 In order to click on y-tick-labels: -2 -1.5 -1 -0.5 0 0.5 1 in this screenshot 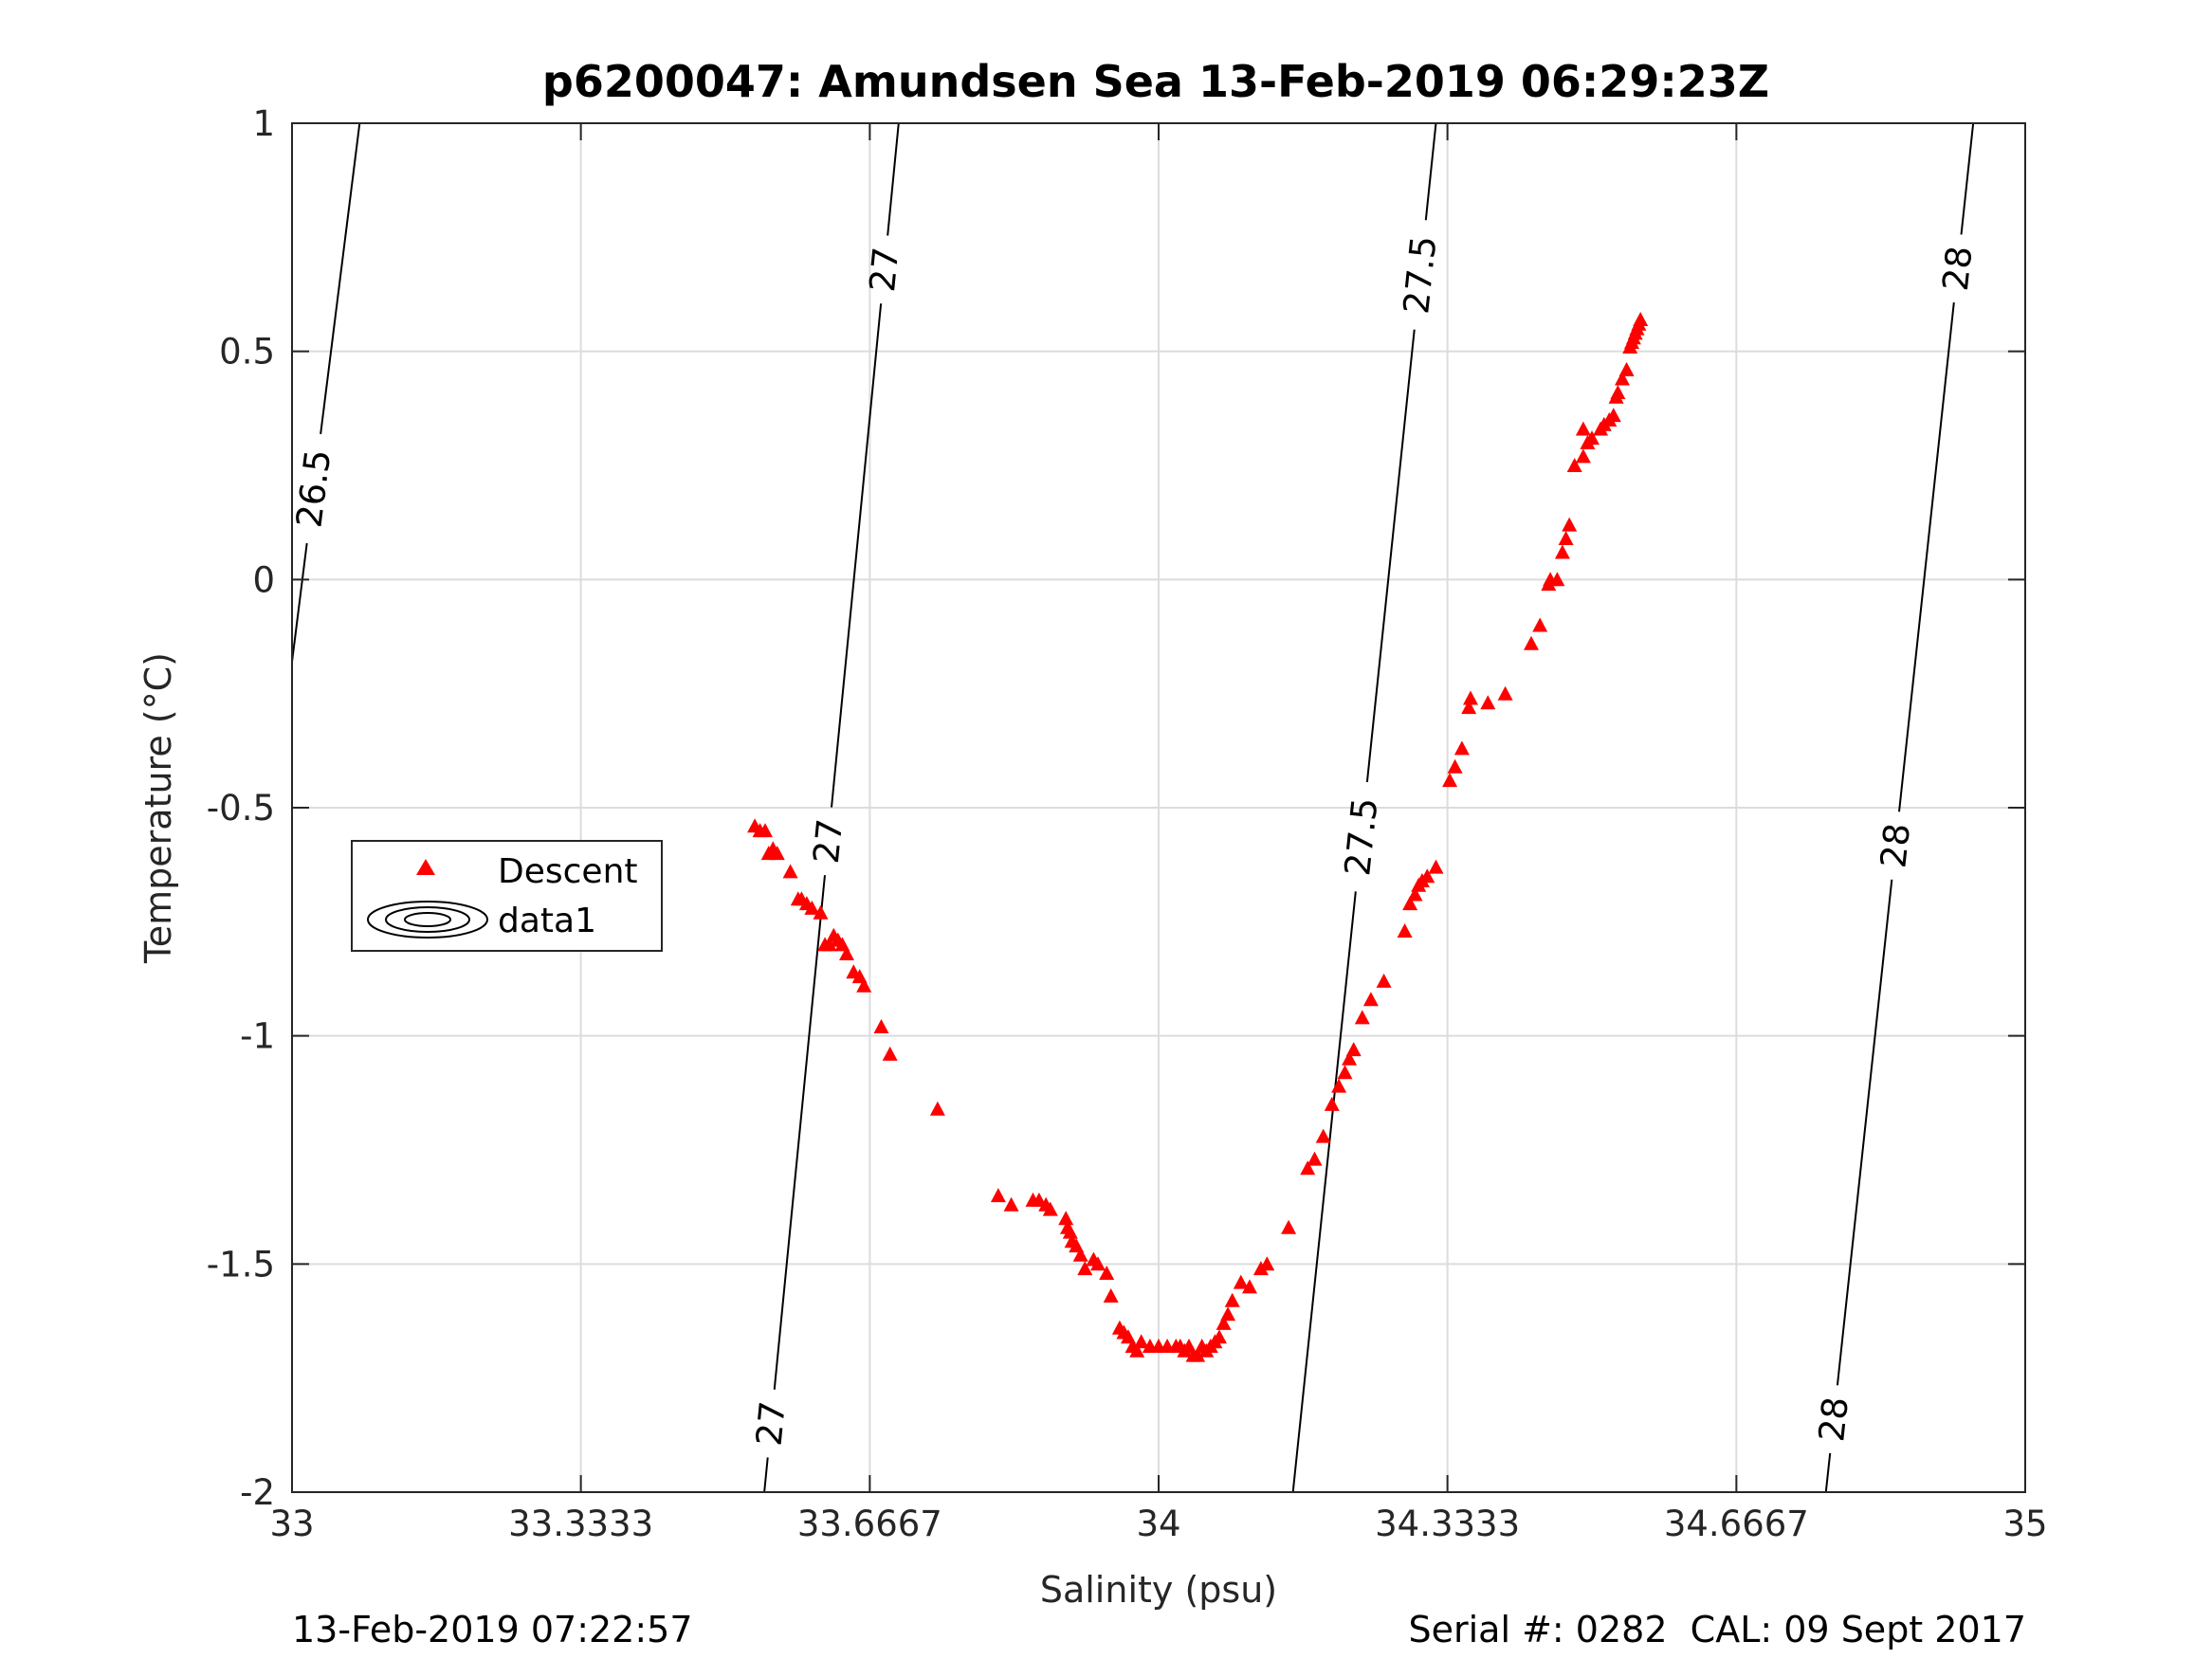, I will do `click(241, 808)`.